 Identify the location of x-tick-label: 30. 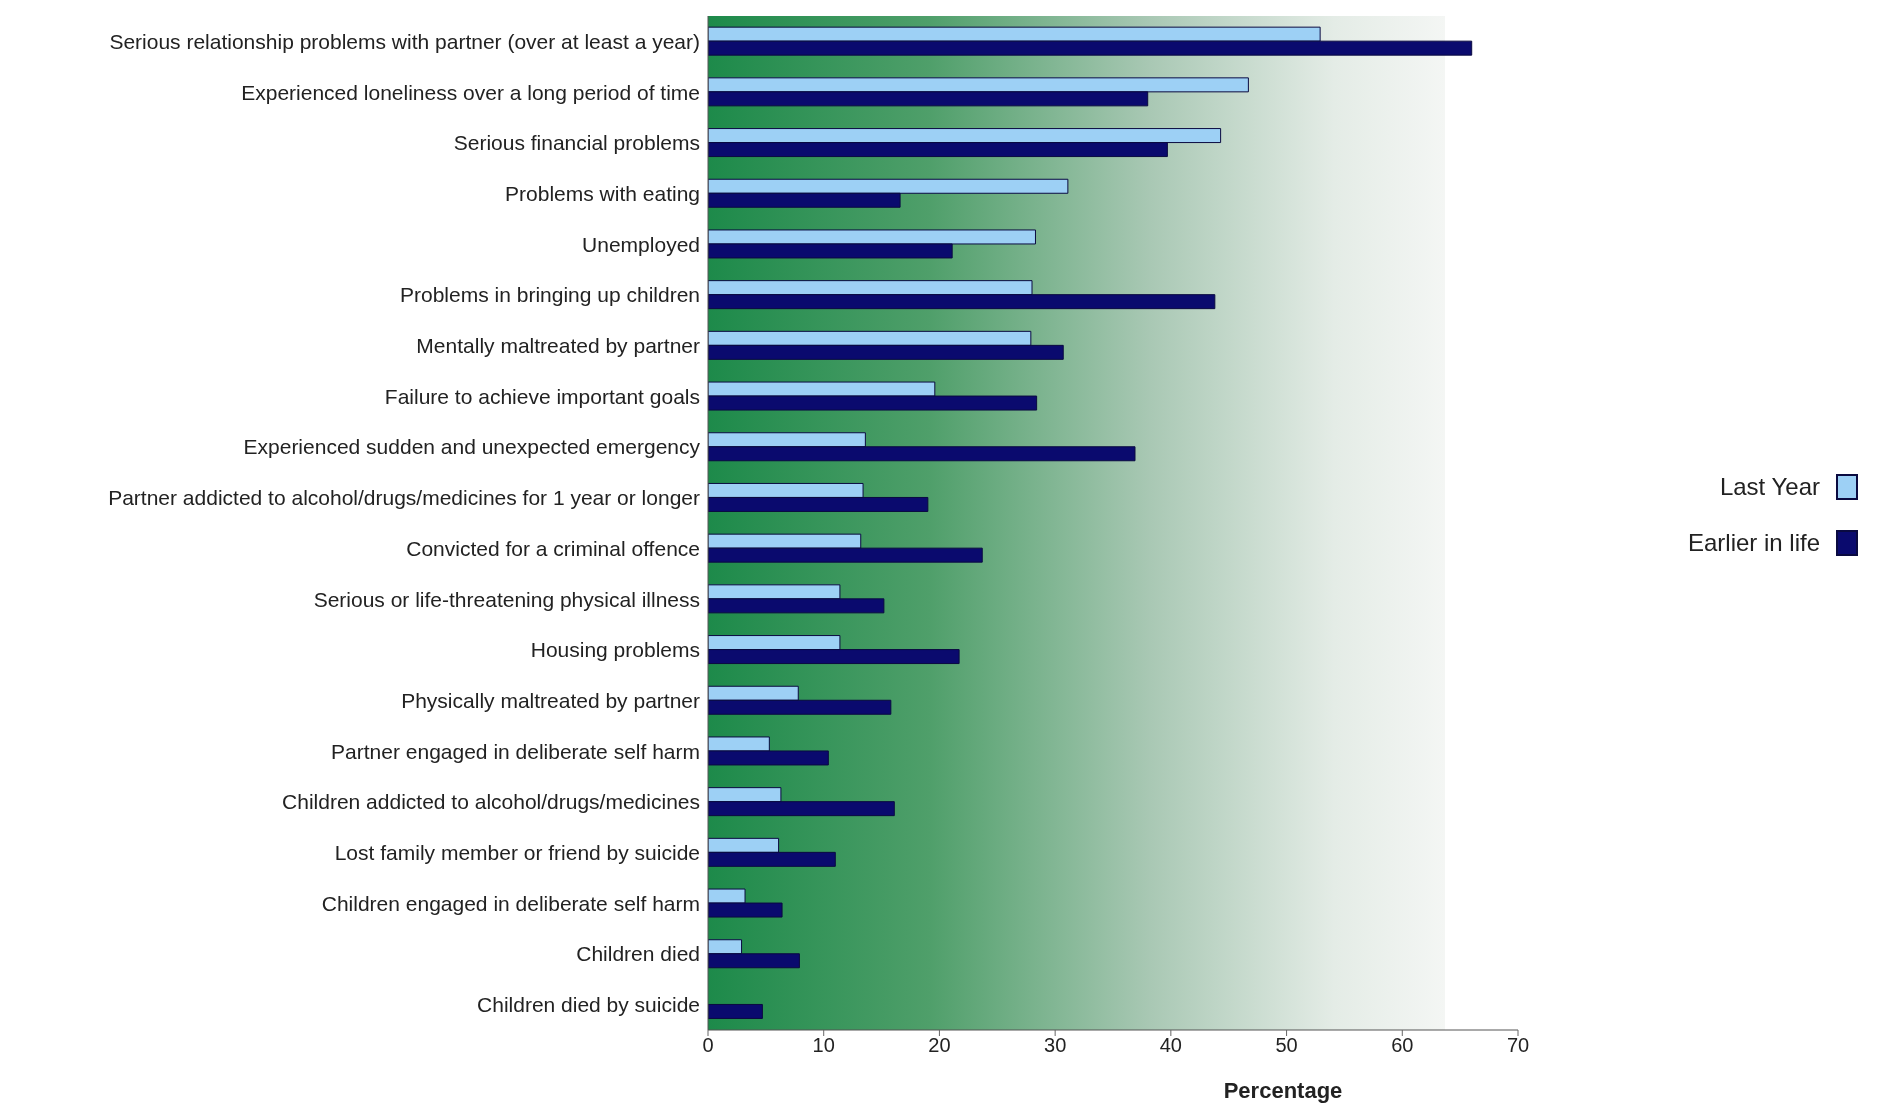
(1055, 1045).